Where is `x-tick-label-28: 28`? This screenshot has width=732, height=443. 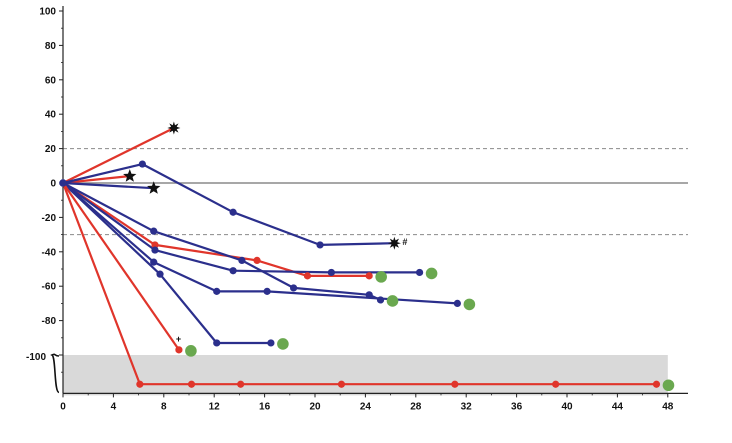 x-tick-label-28: 28 is located at coordinates (416, 406).